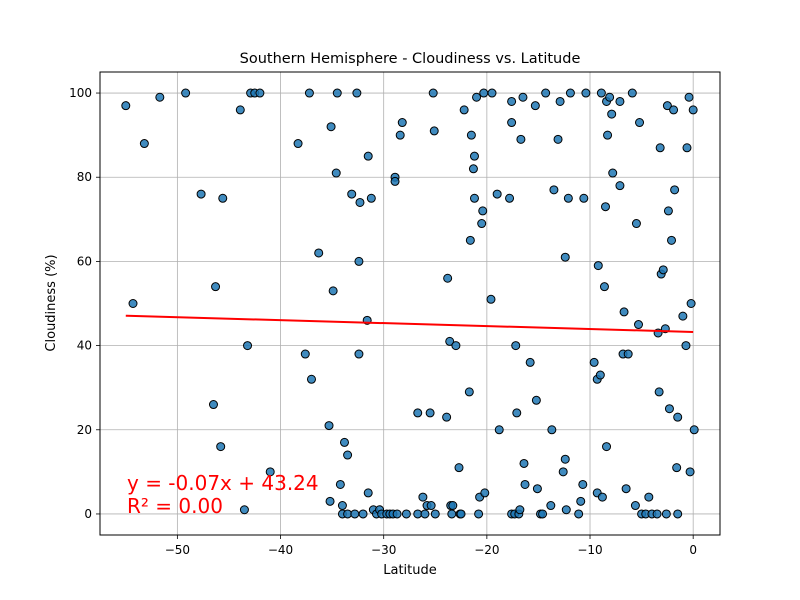 This screenshot has height=600, width=800. What do you see at coordinates (280, 550) in the screenshot?
I see `x-tick-label: −40` at bounding box center [280, 550].